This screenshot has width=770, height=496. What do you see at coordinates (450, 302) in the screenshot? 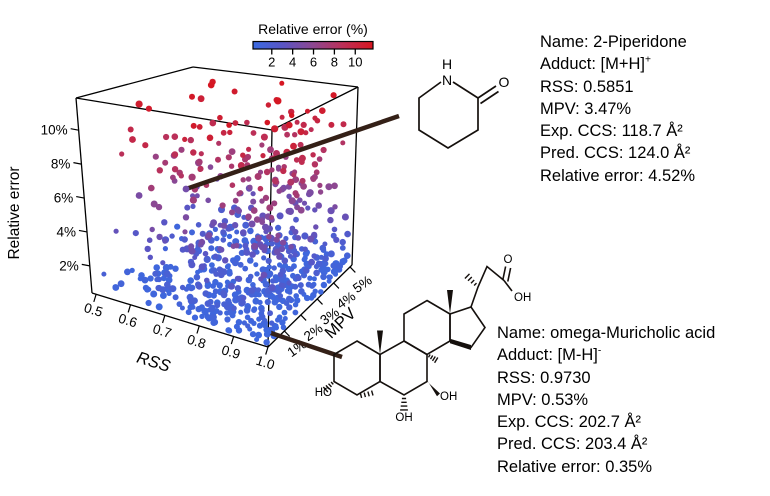
I see `methyl-wedge-c18` at bounding box center [450, 302].